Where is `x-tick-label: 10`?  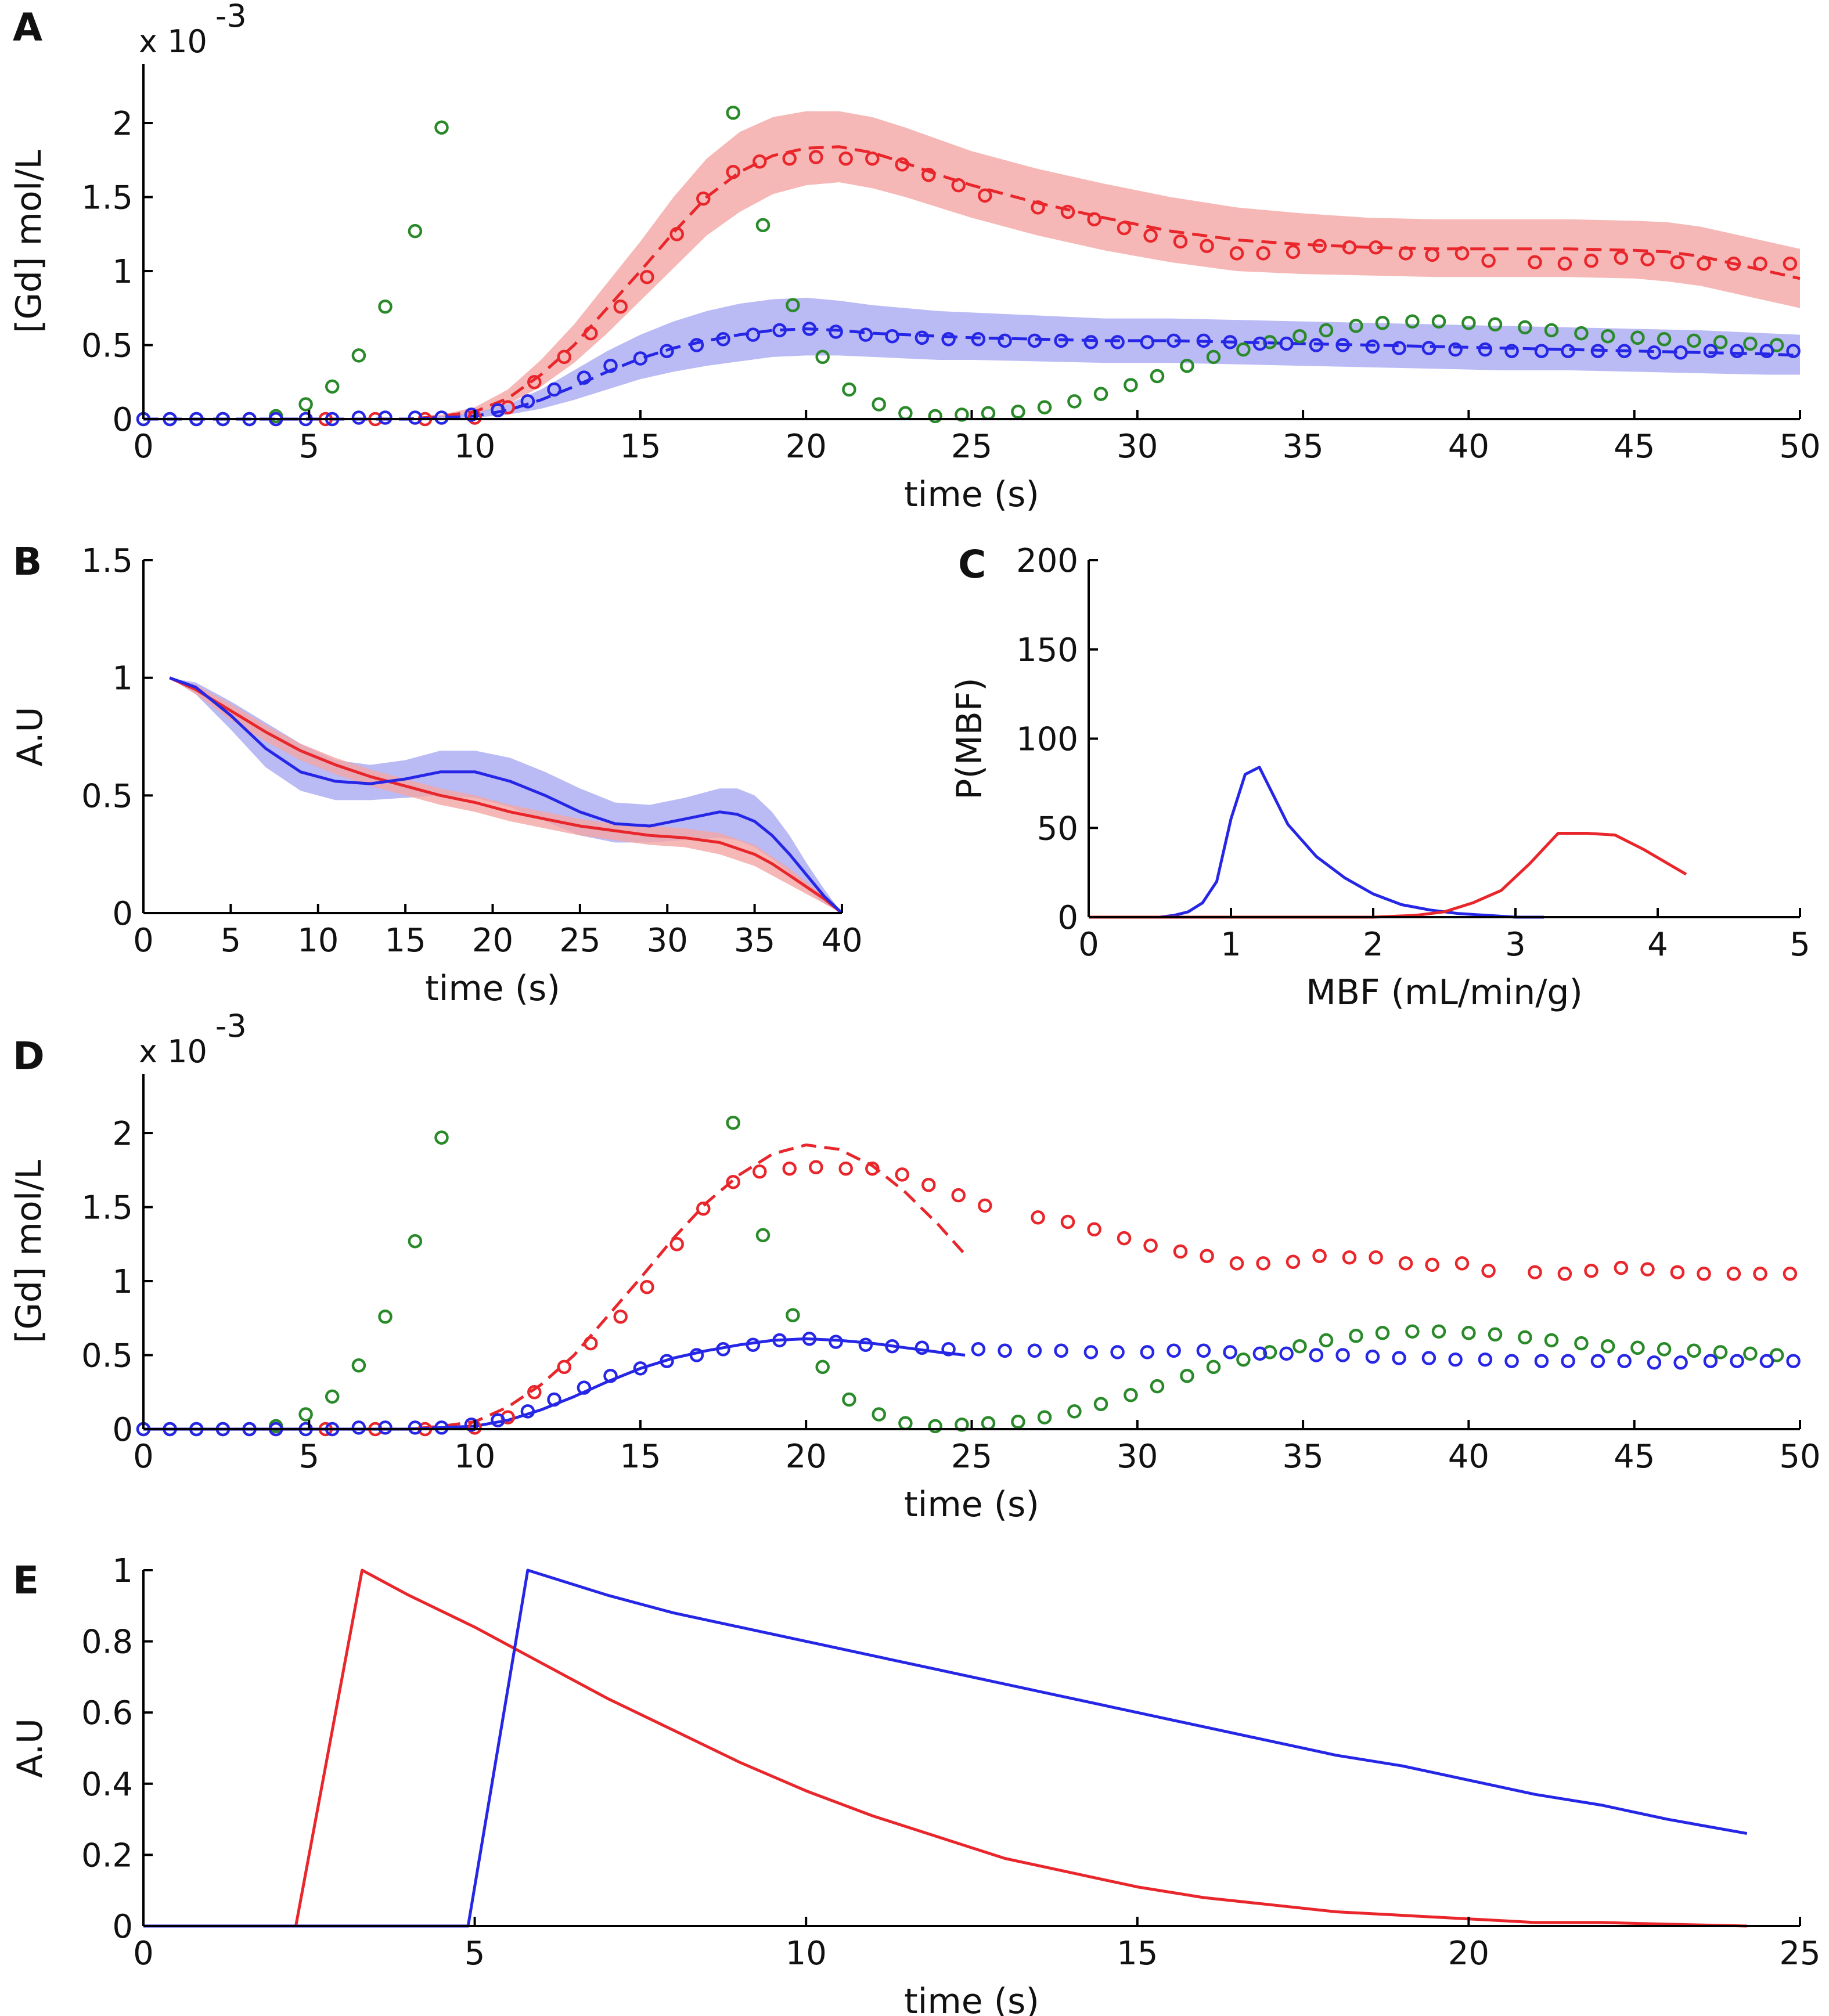 x-tick-label: 10 is located at coordinates (318, 941).